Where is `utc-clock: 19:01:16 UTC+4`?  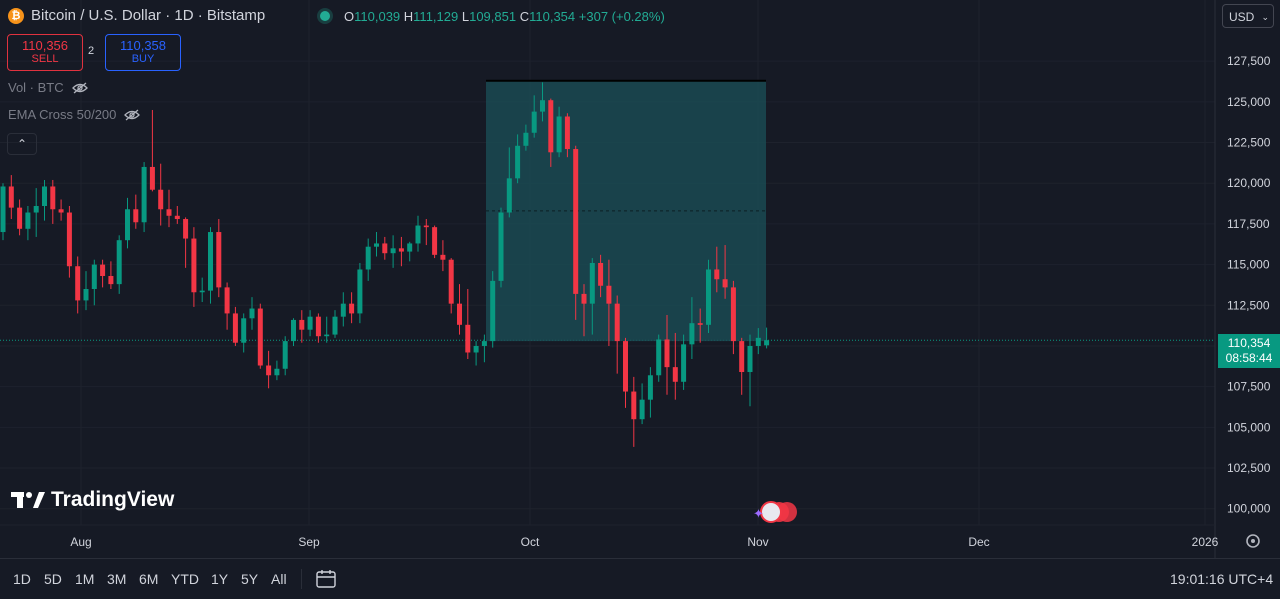 utc-clock: 19:01:16 UTC+4 is located at coordinates (1222, 579).